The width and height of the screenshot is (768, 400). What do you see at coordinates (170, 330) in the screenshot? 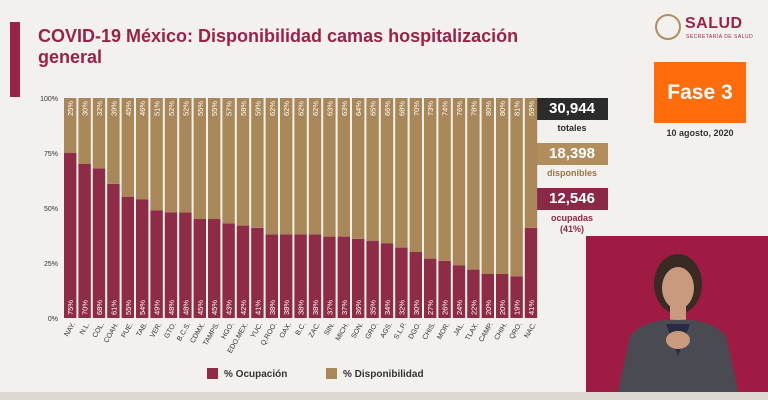
I see `x-tick-label: GTO.` at bounding box center [170, 330].